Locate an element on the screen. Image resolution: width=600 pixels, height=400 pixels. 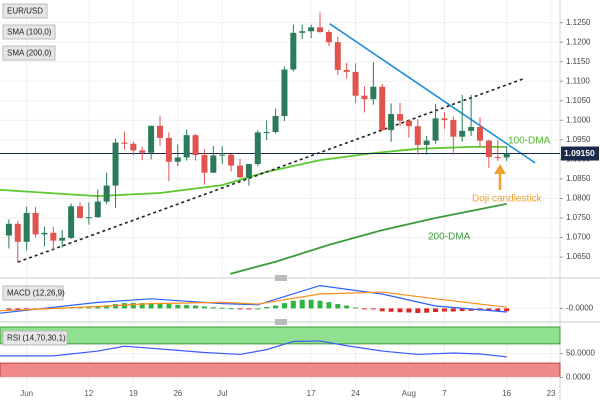
x-tick-label: 17 is located at coordinates (311, 393).